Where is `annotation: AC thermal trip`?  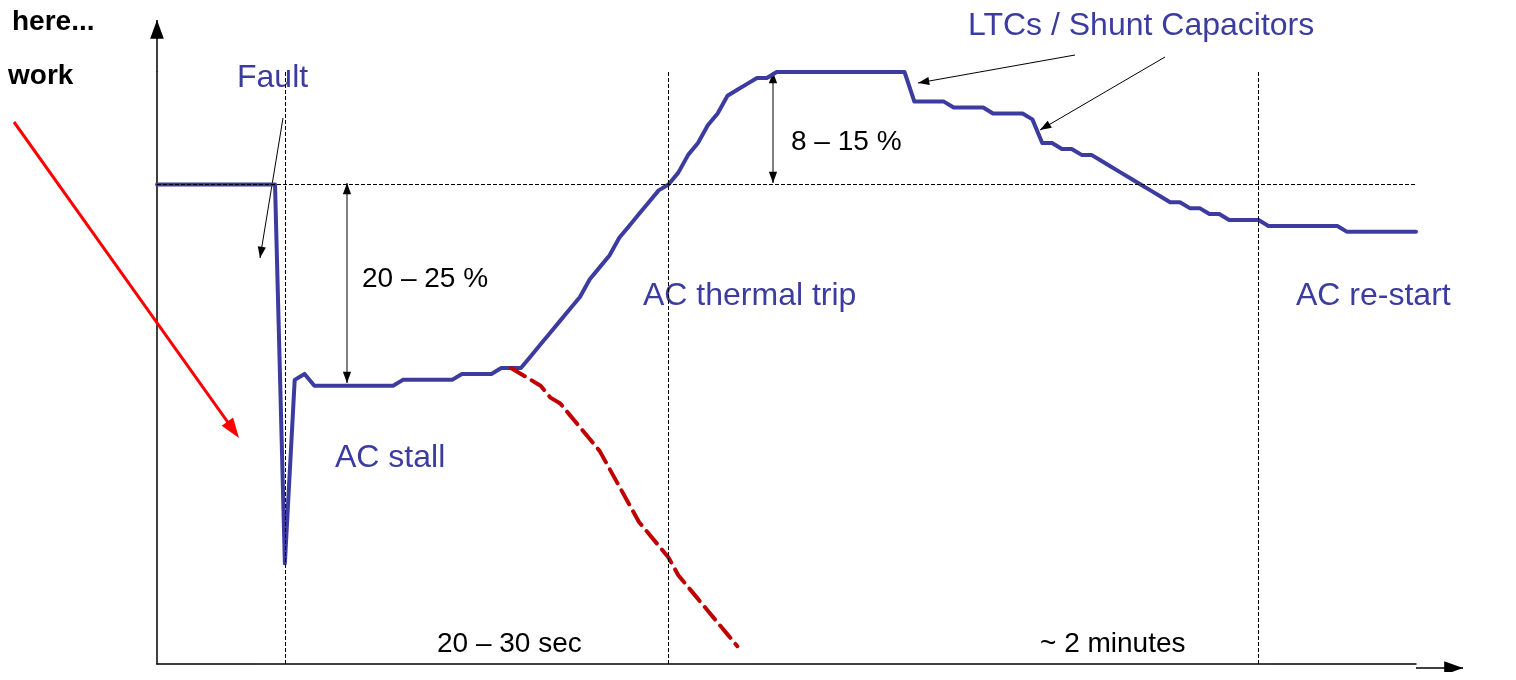 annotation: AC thermal trip is located at coordinates (750, 294).